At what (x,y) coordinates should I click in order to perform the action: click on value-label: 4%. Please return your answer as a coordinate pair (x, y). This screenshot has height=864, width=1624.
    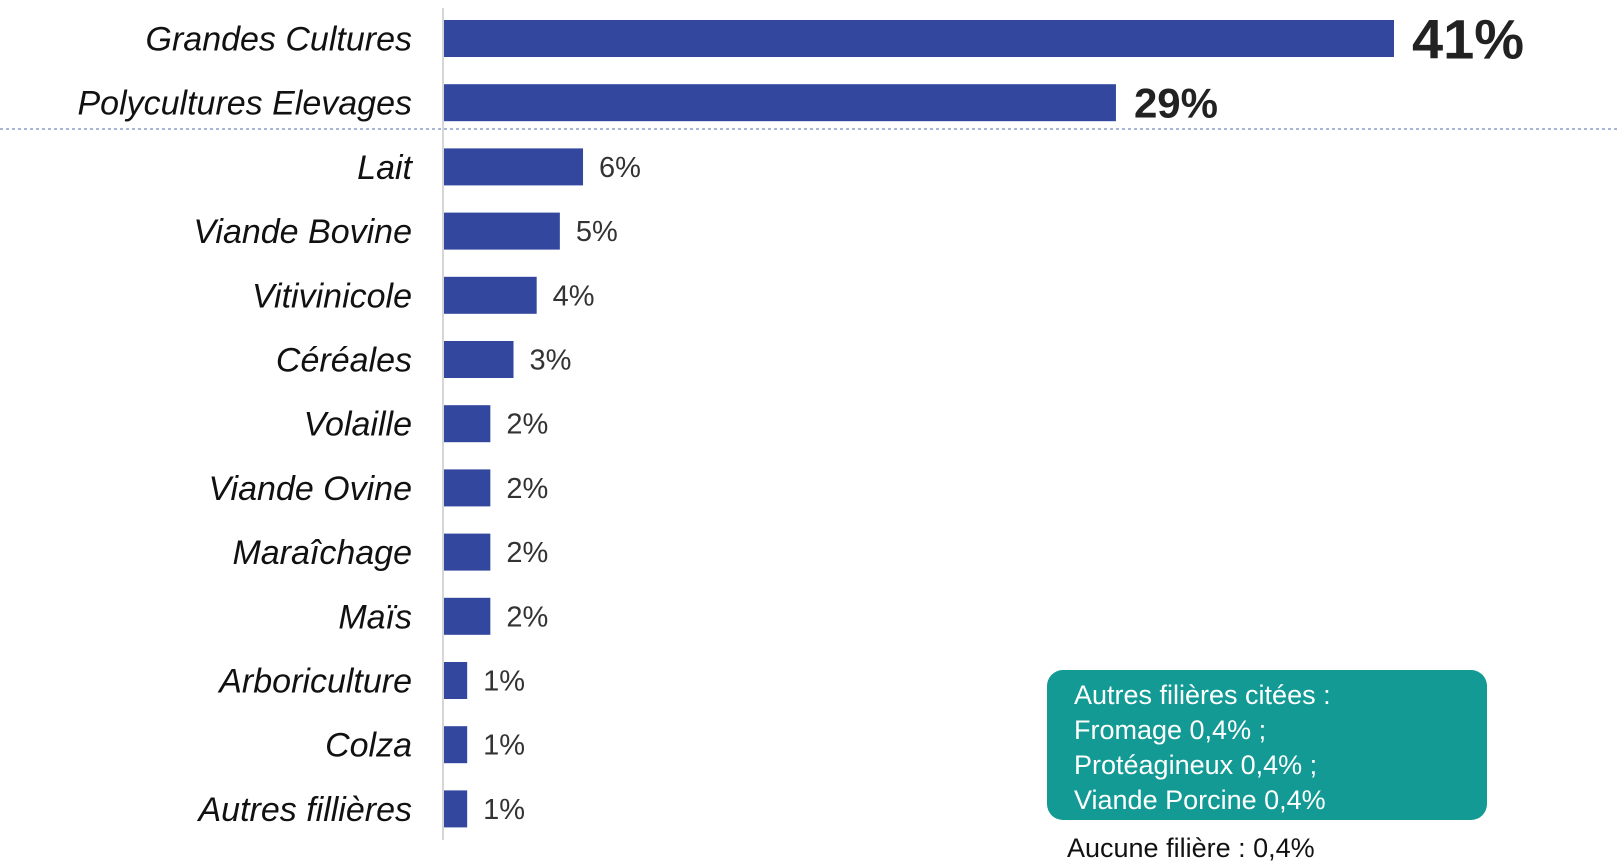
    Looking at the image, I should click on (574, 296).